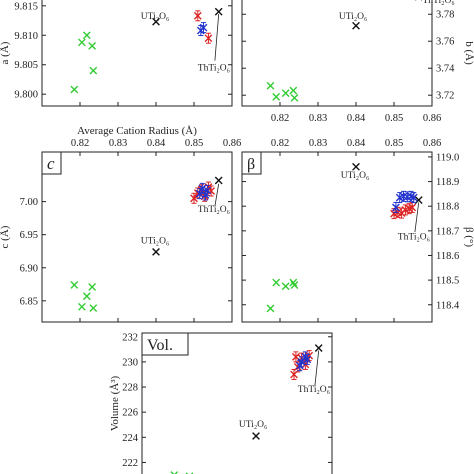 The width and height of the screenshot is (474, 474). Describe the element at coordinates (130, 438) in the screenshot. I see `y-tick-label: 224` at that location.